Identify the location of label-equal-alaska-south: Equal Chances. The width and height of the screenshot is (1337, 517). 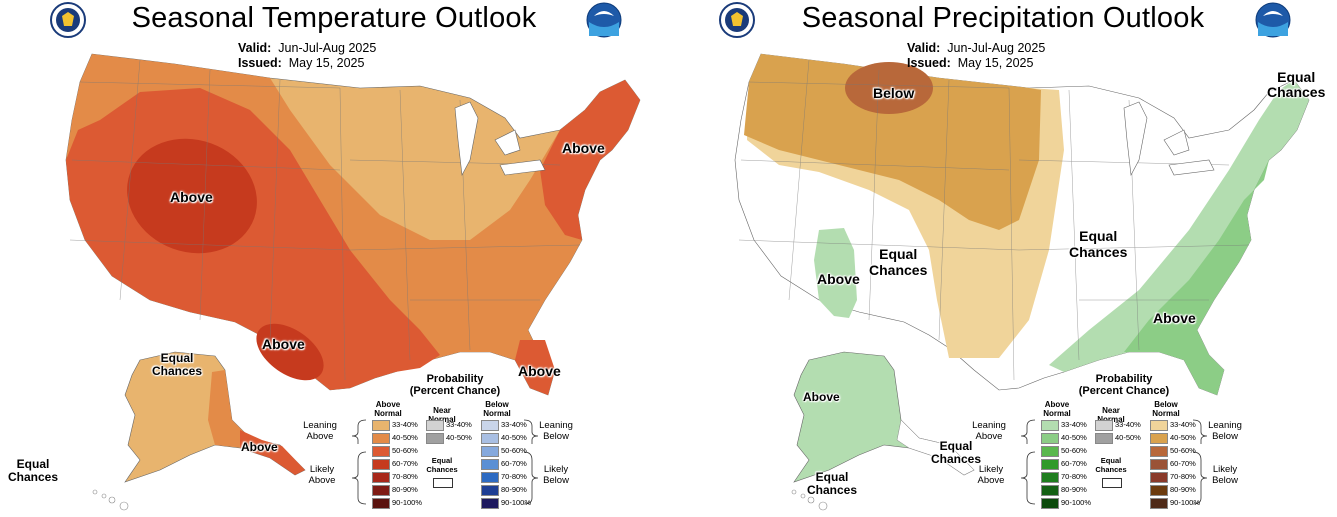
(956, 452).